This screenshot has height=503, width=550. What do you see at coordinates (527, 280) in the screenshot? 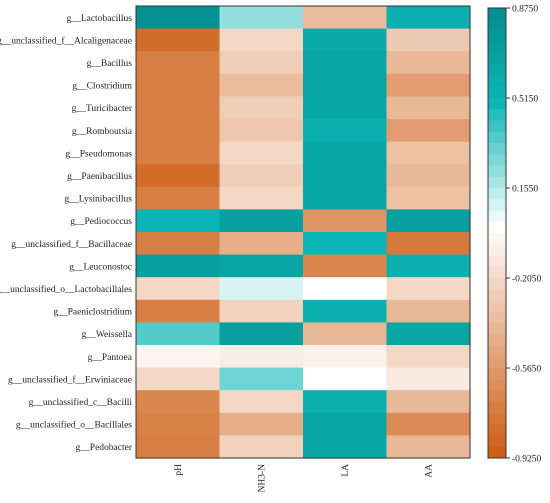
I see `colorbar-tick-label: -0.2050` at bounding box center [527, 280].